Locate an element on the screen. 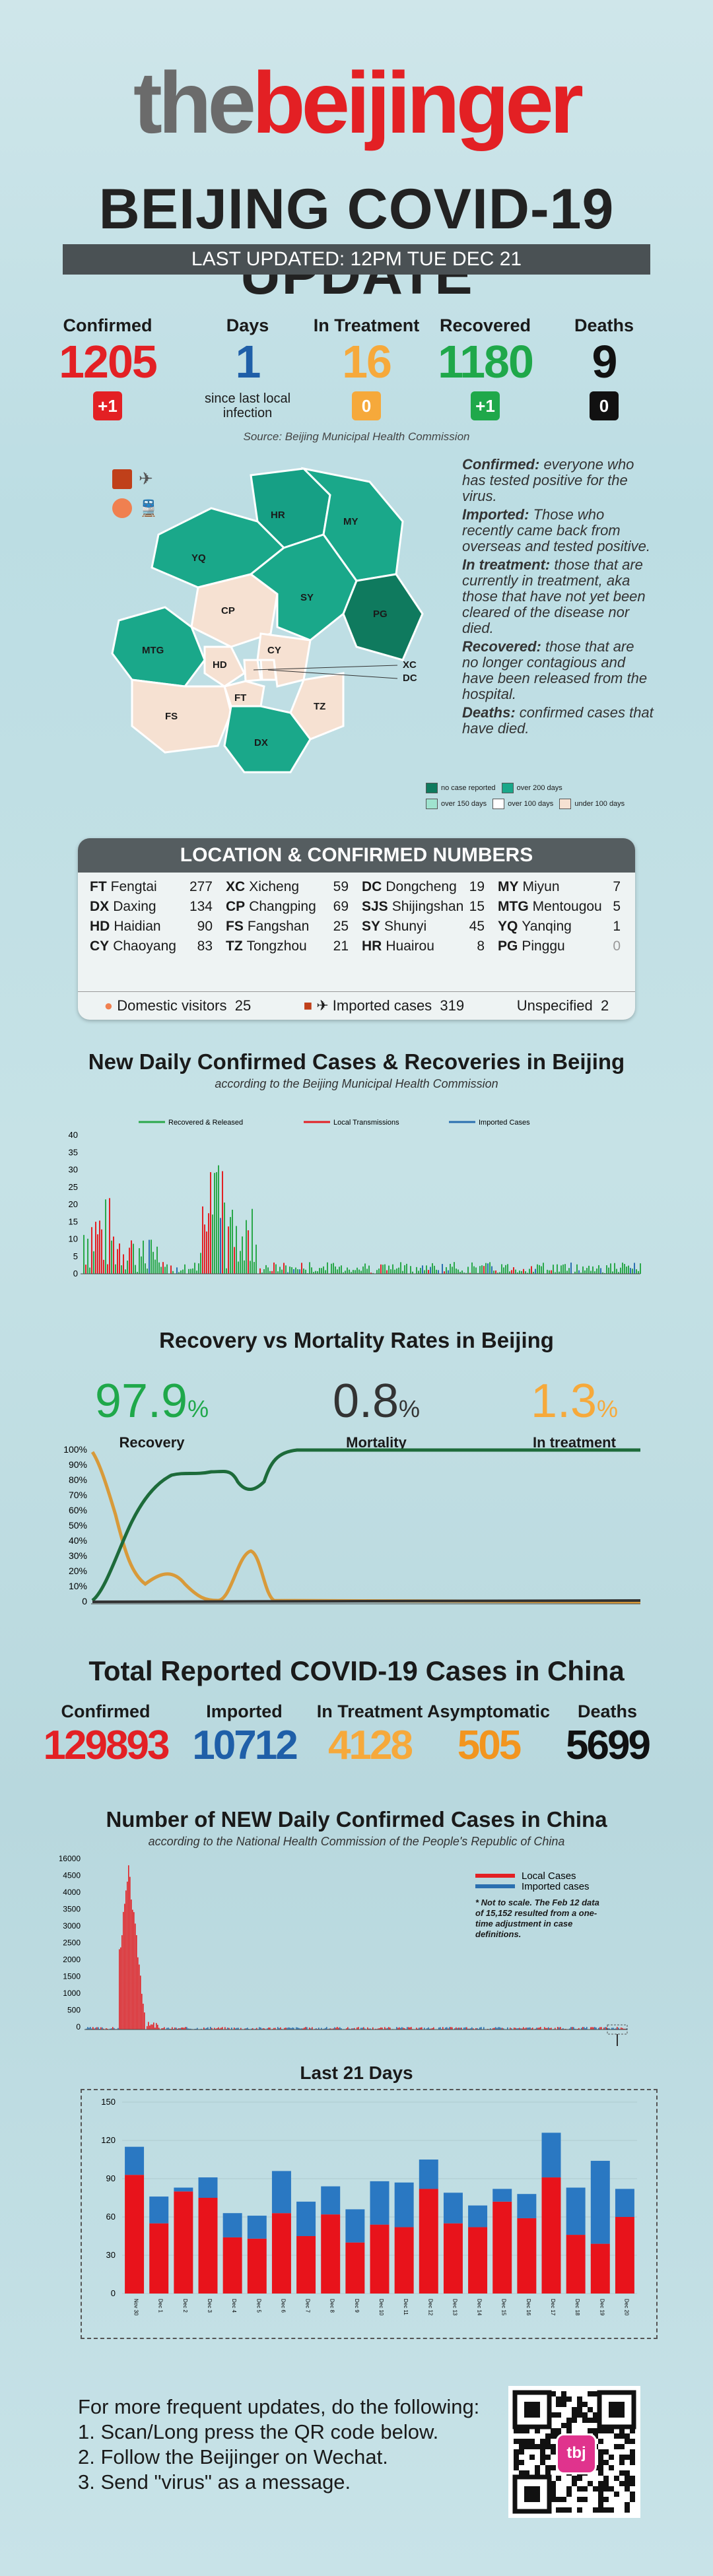  tbj-badge: tbj is located at coordinates (576, 2453).